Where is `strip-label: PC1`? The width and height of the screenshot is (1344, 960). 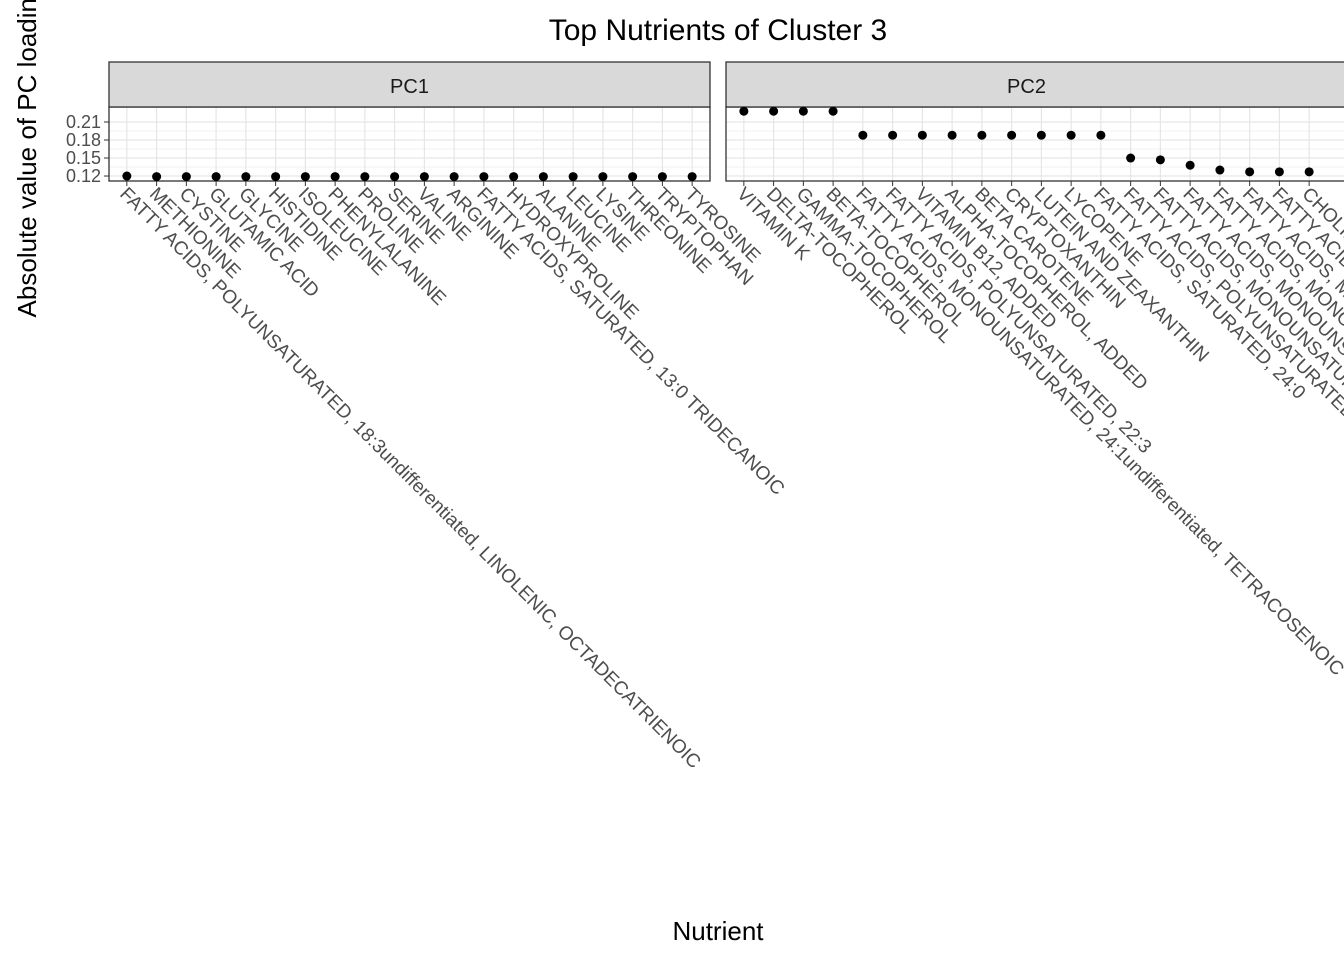
strip-label: PC1 is located at coordinates (409, 87).